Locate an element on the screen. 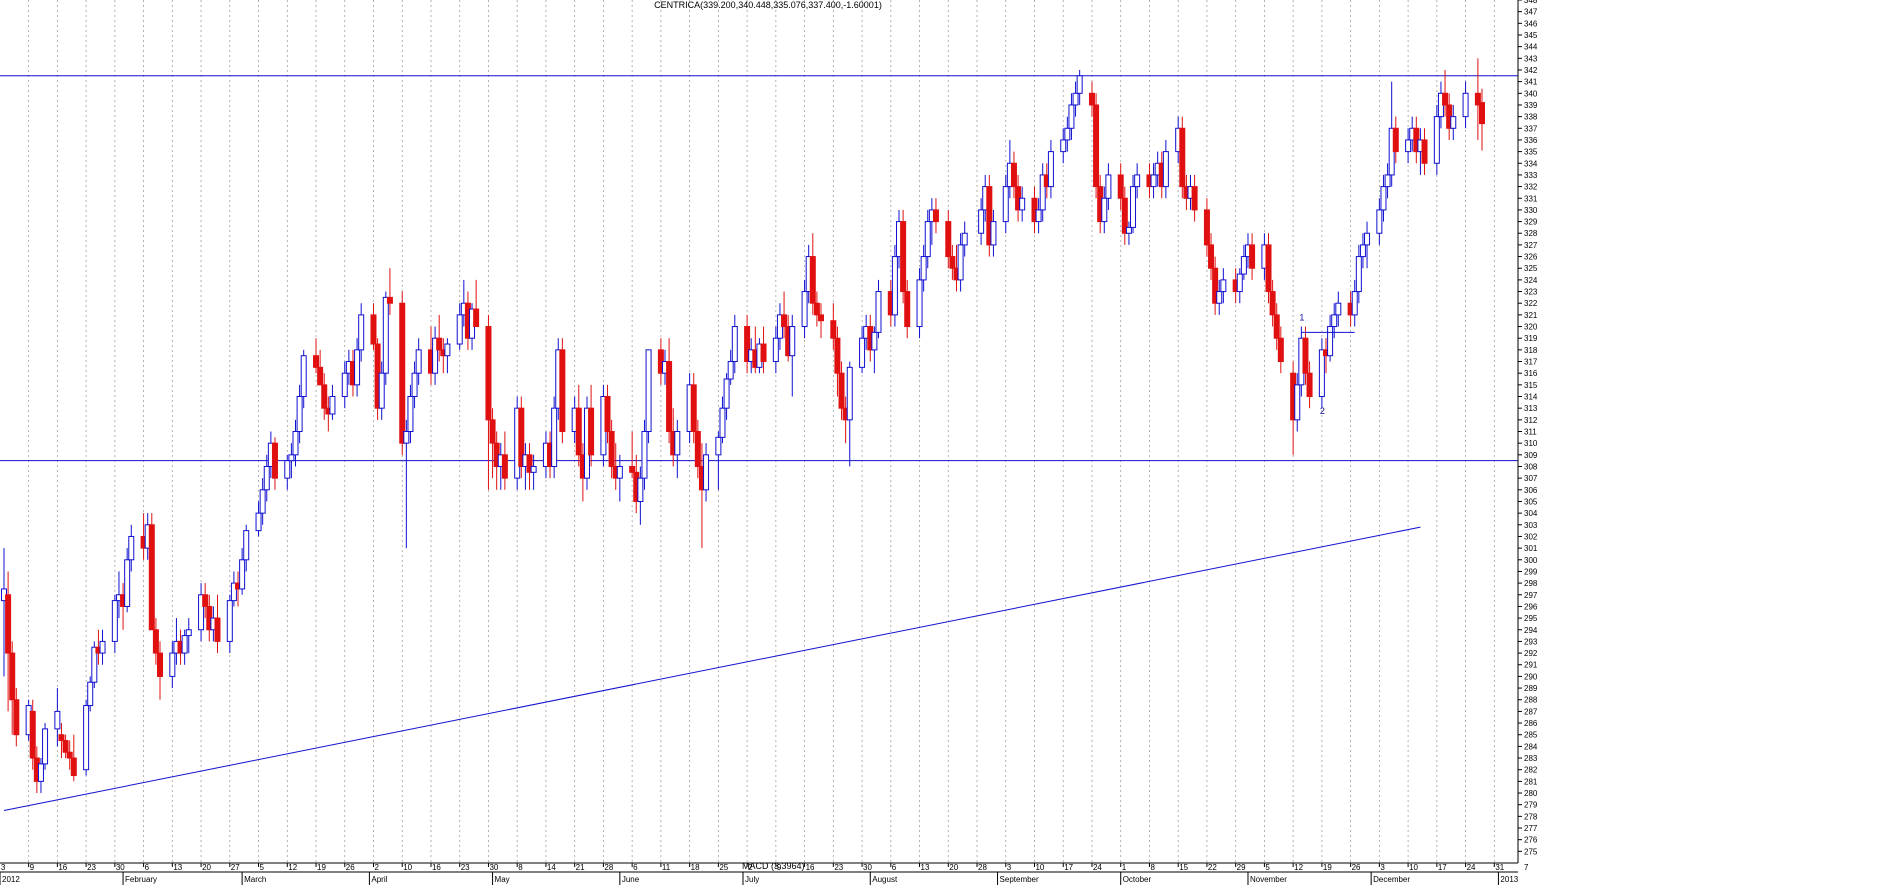  y-tick-label: 333 is located at coordinates (1531, 175).